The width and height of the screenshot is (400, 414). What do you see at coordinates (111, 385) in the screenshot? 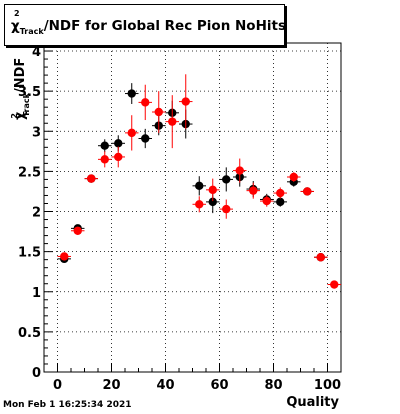
I see `x-tick-label: 20` at bounding box center [111, 385].